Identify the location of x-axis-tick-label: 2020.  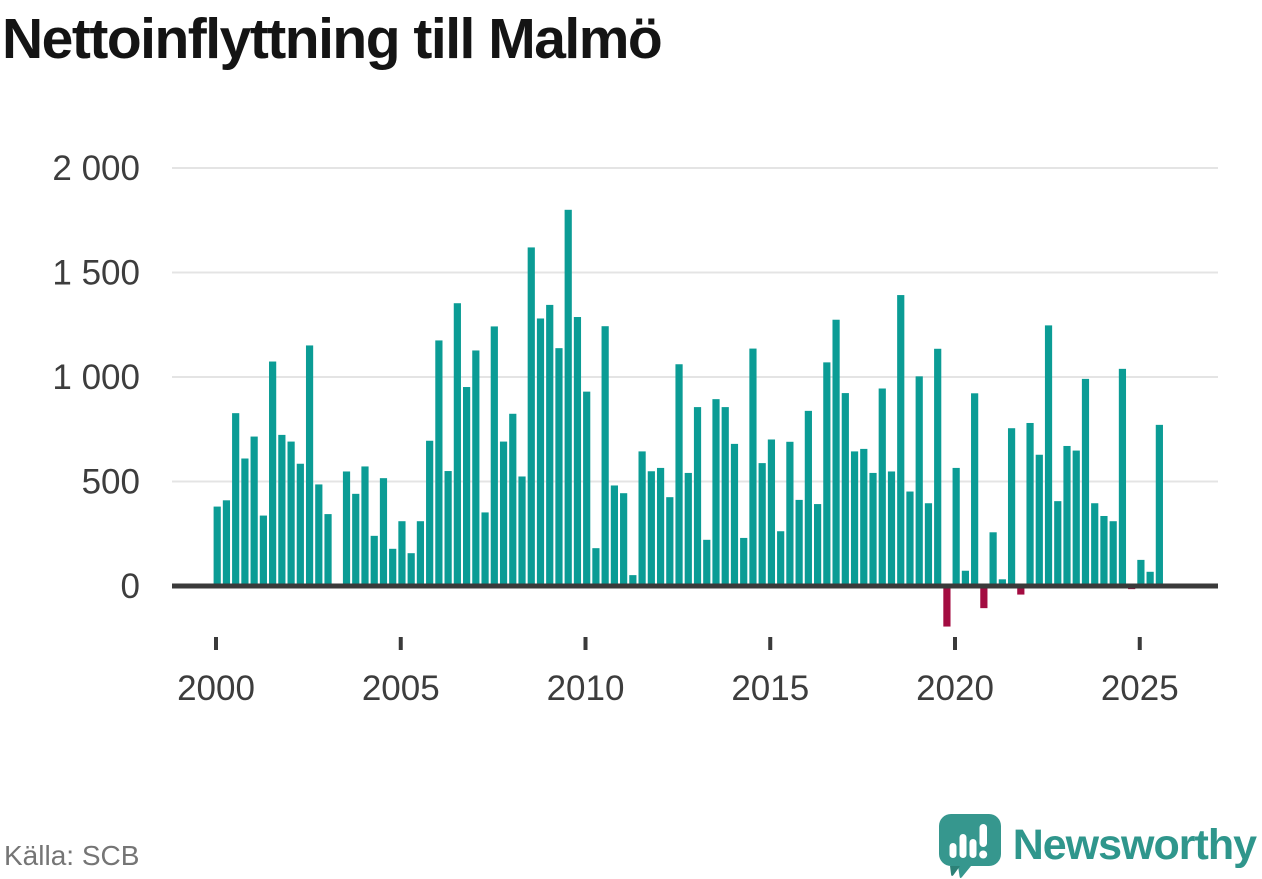
(955, 688).